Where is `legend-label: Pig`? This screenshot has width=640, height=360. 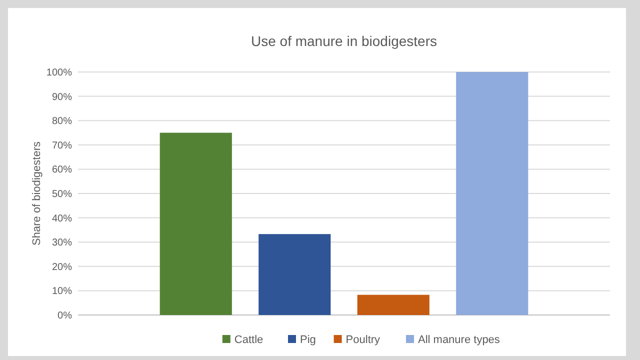
legend-label: Pig is located at coordinates (308, 340).